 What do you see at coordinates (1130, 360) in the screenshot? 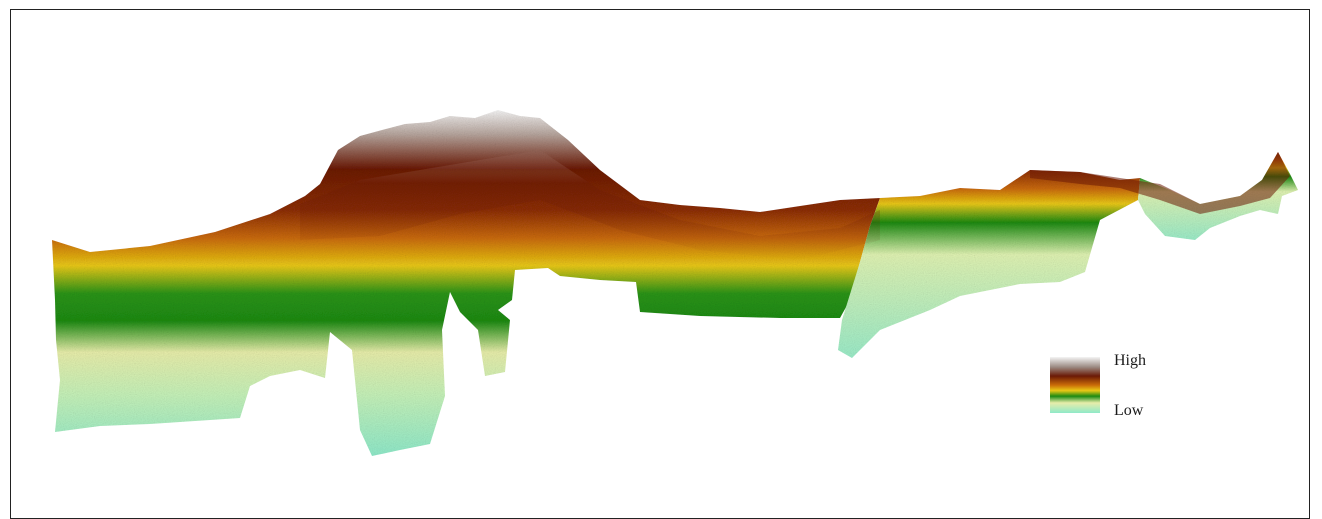
I see `legend-high-label: High` at bounding box center [1130, 360].